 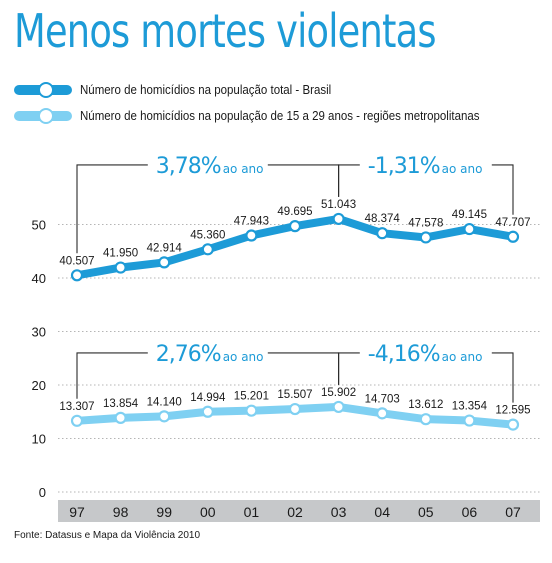 I want to click on x-tick-label: 02, so click(x=295, y=512).